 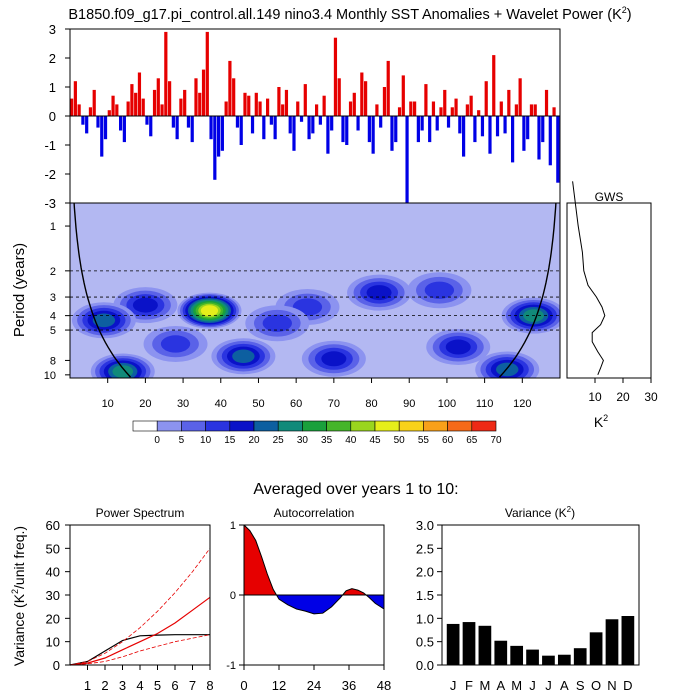 What do you see at coordinates (53, 272) in the screenshot?
I see `wavelet-y-tick-label: 2` at bounding box center [53, 272].